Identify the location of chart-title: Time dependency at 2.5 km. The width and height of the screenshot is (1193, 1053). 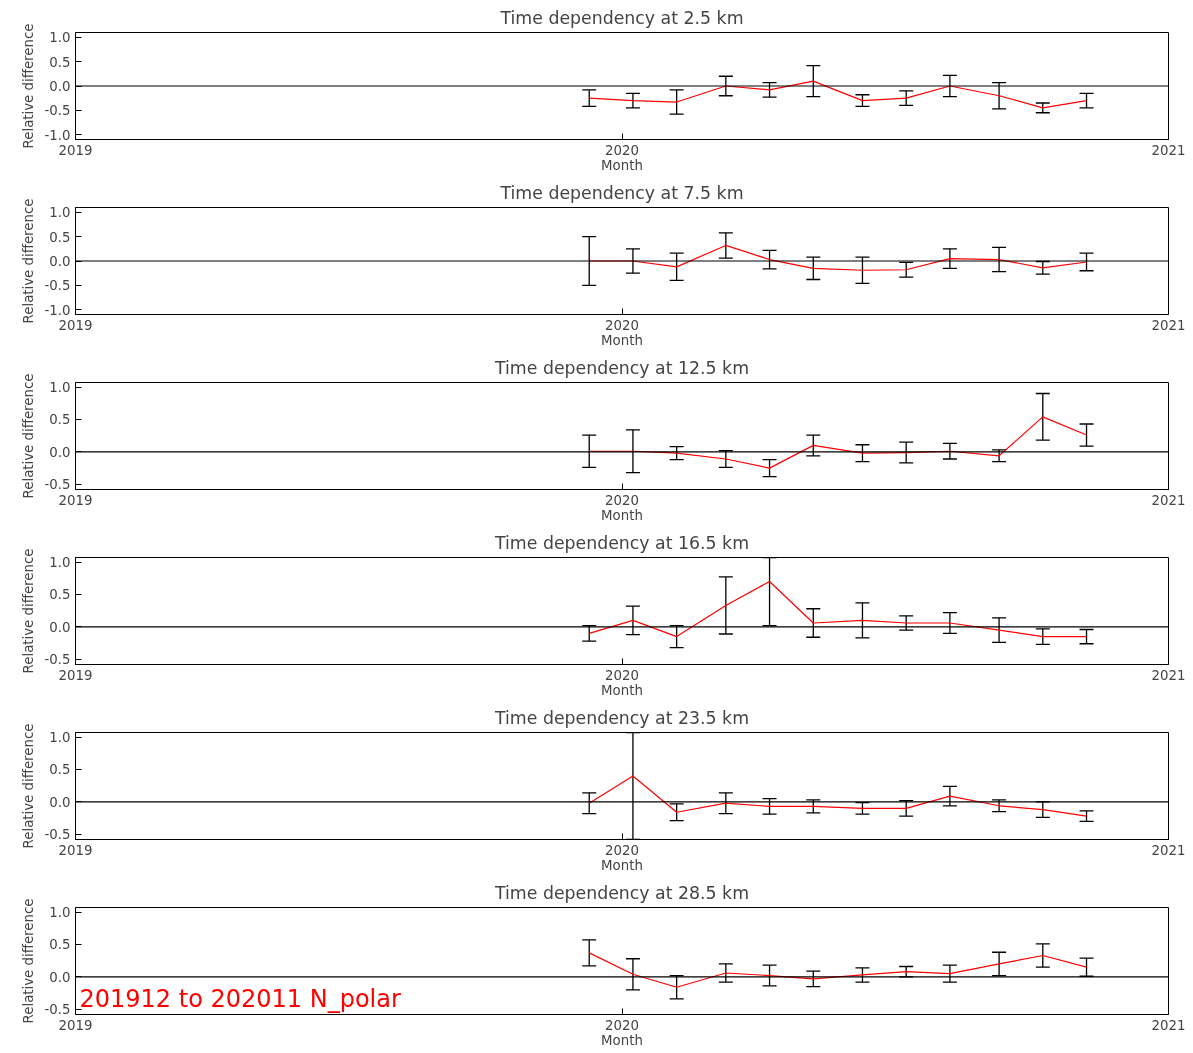
(621, 17).